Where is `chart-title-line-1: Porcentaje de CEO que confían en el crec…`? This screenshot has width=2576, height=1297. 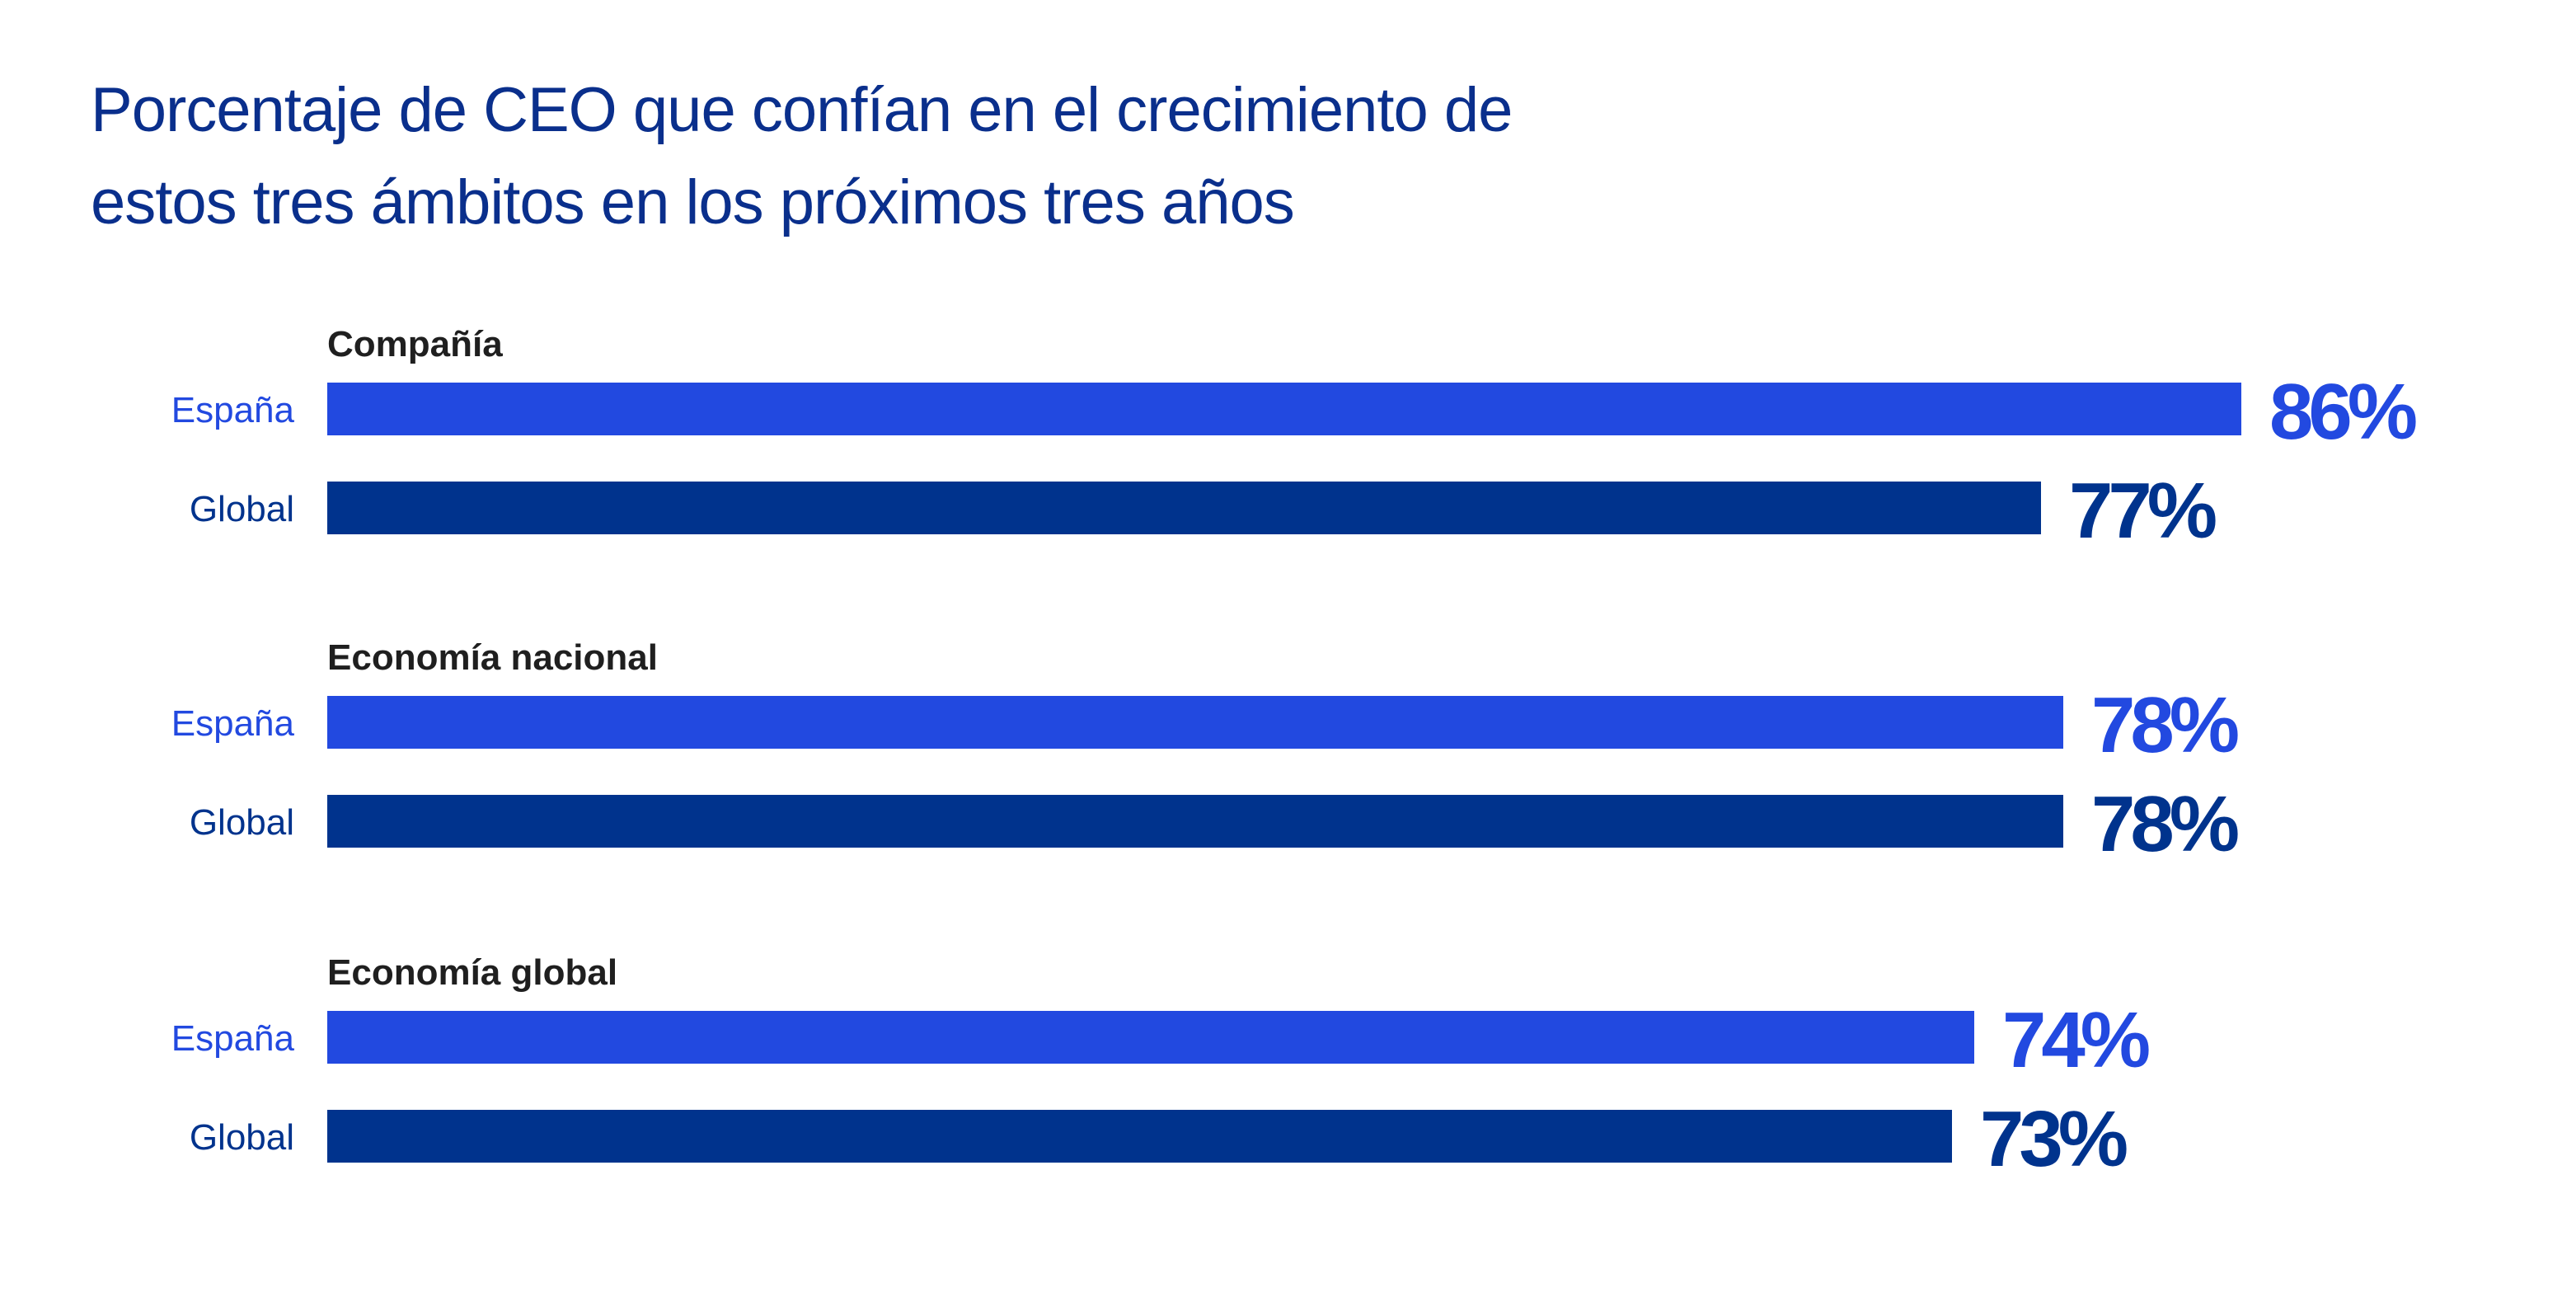 chart-title-line-1: Porcentaje de CEO que confían en el crec… is located at coordinates (802, 110).